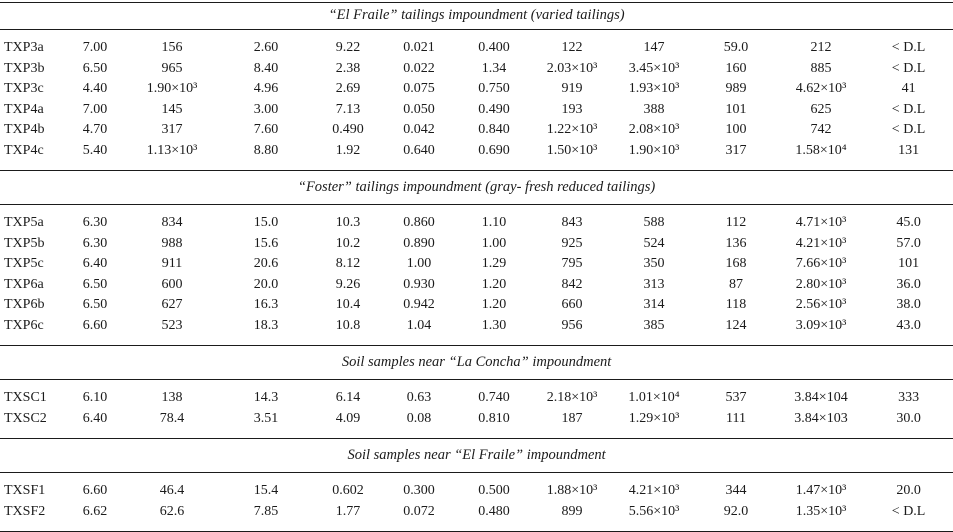  Describe the element at coordinates (266, 304) in the screenshot. I see `value-cell: 16.3` at that location.